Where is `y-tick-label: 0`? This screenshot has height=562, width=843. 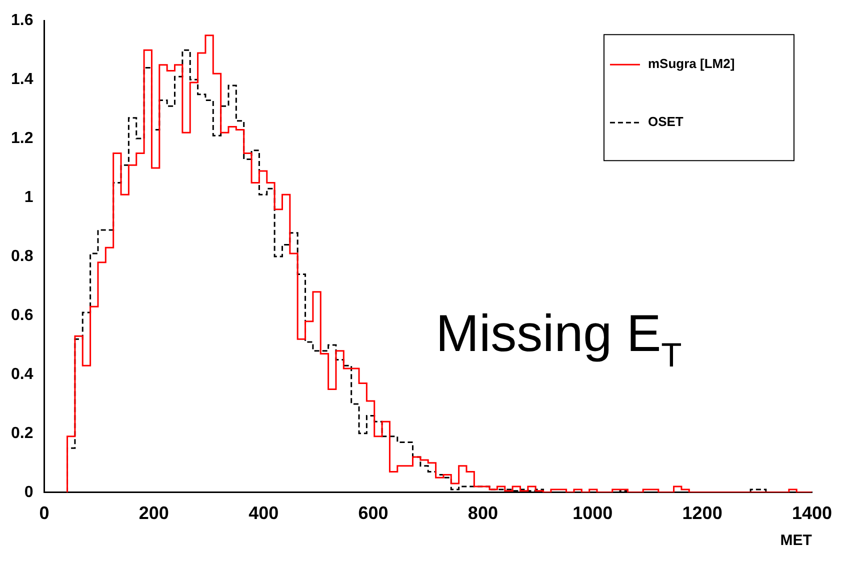
y-tick-label: 0 is located at coordinates (29, 492).